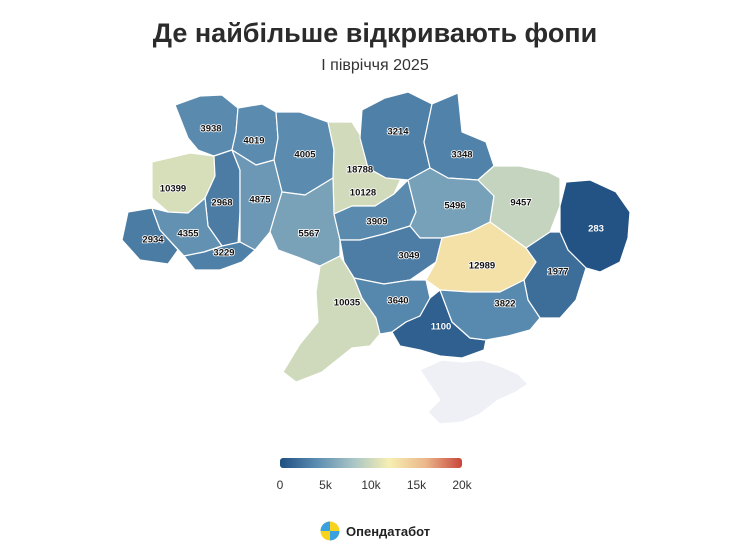 Image resolution: width=750 pixels, height=557 pixels. Describe the element at coordinates (325, 485) in the screenshot. I see `legend-tick: 5k` at that location.